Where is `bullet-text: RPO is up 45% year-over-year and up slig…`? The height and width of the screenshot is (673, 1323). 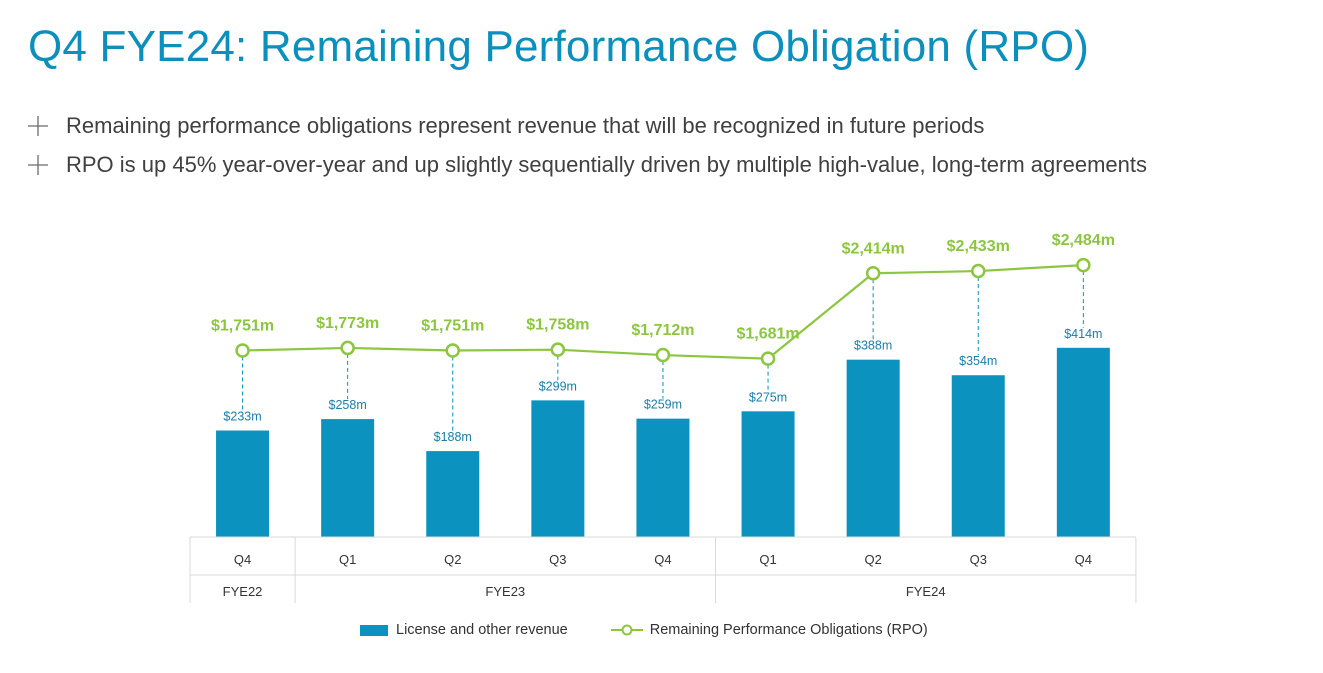 bullet-text: RPO is up 45% year-over-year and up slig… is located at coordinates (606, 164).